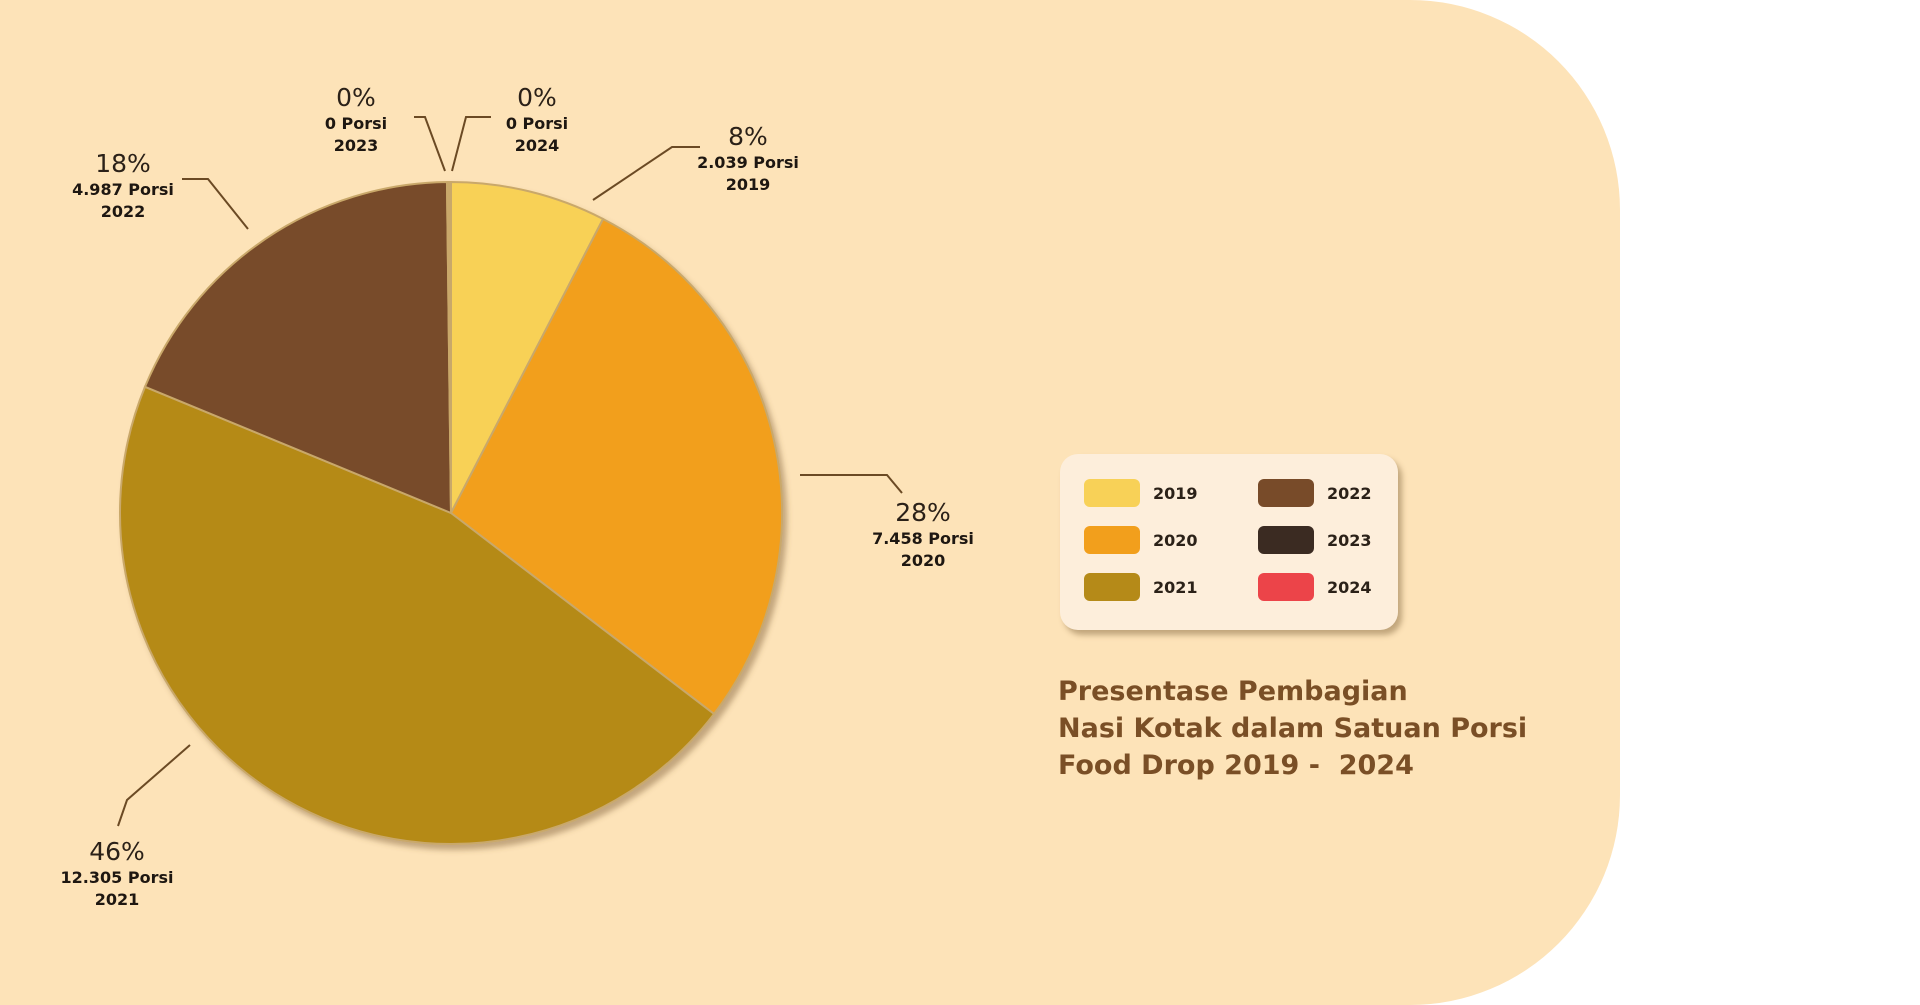 The height and width of the screenshot is (1005, 1920). I want to click on year-label-2023: 2023, so click(356, 145).